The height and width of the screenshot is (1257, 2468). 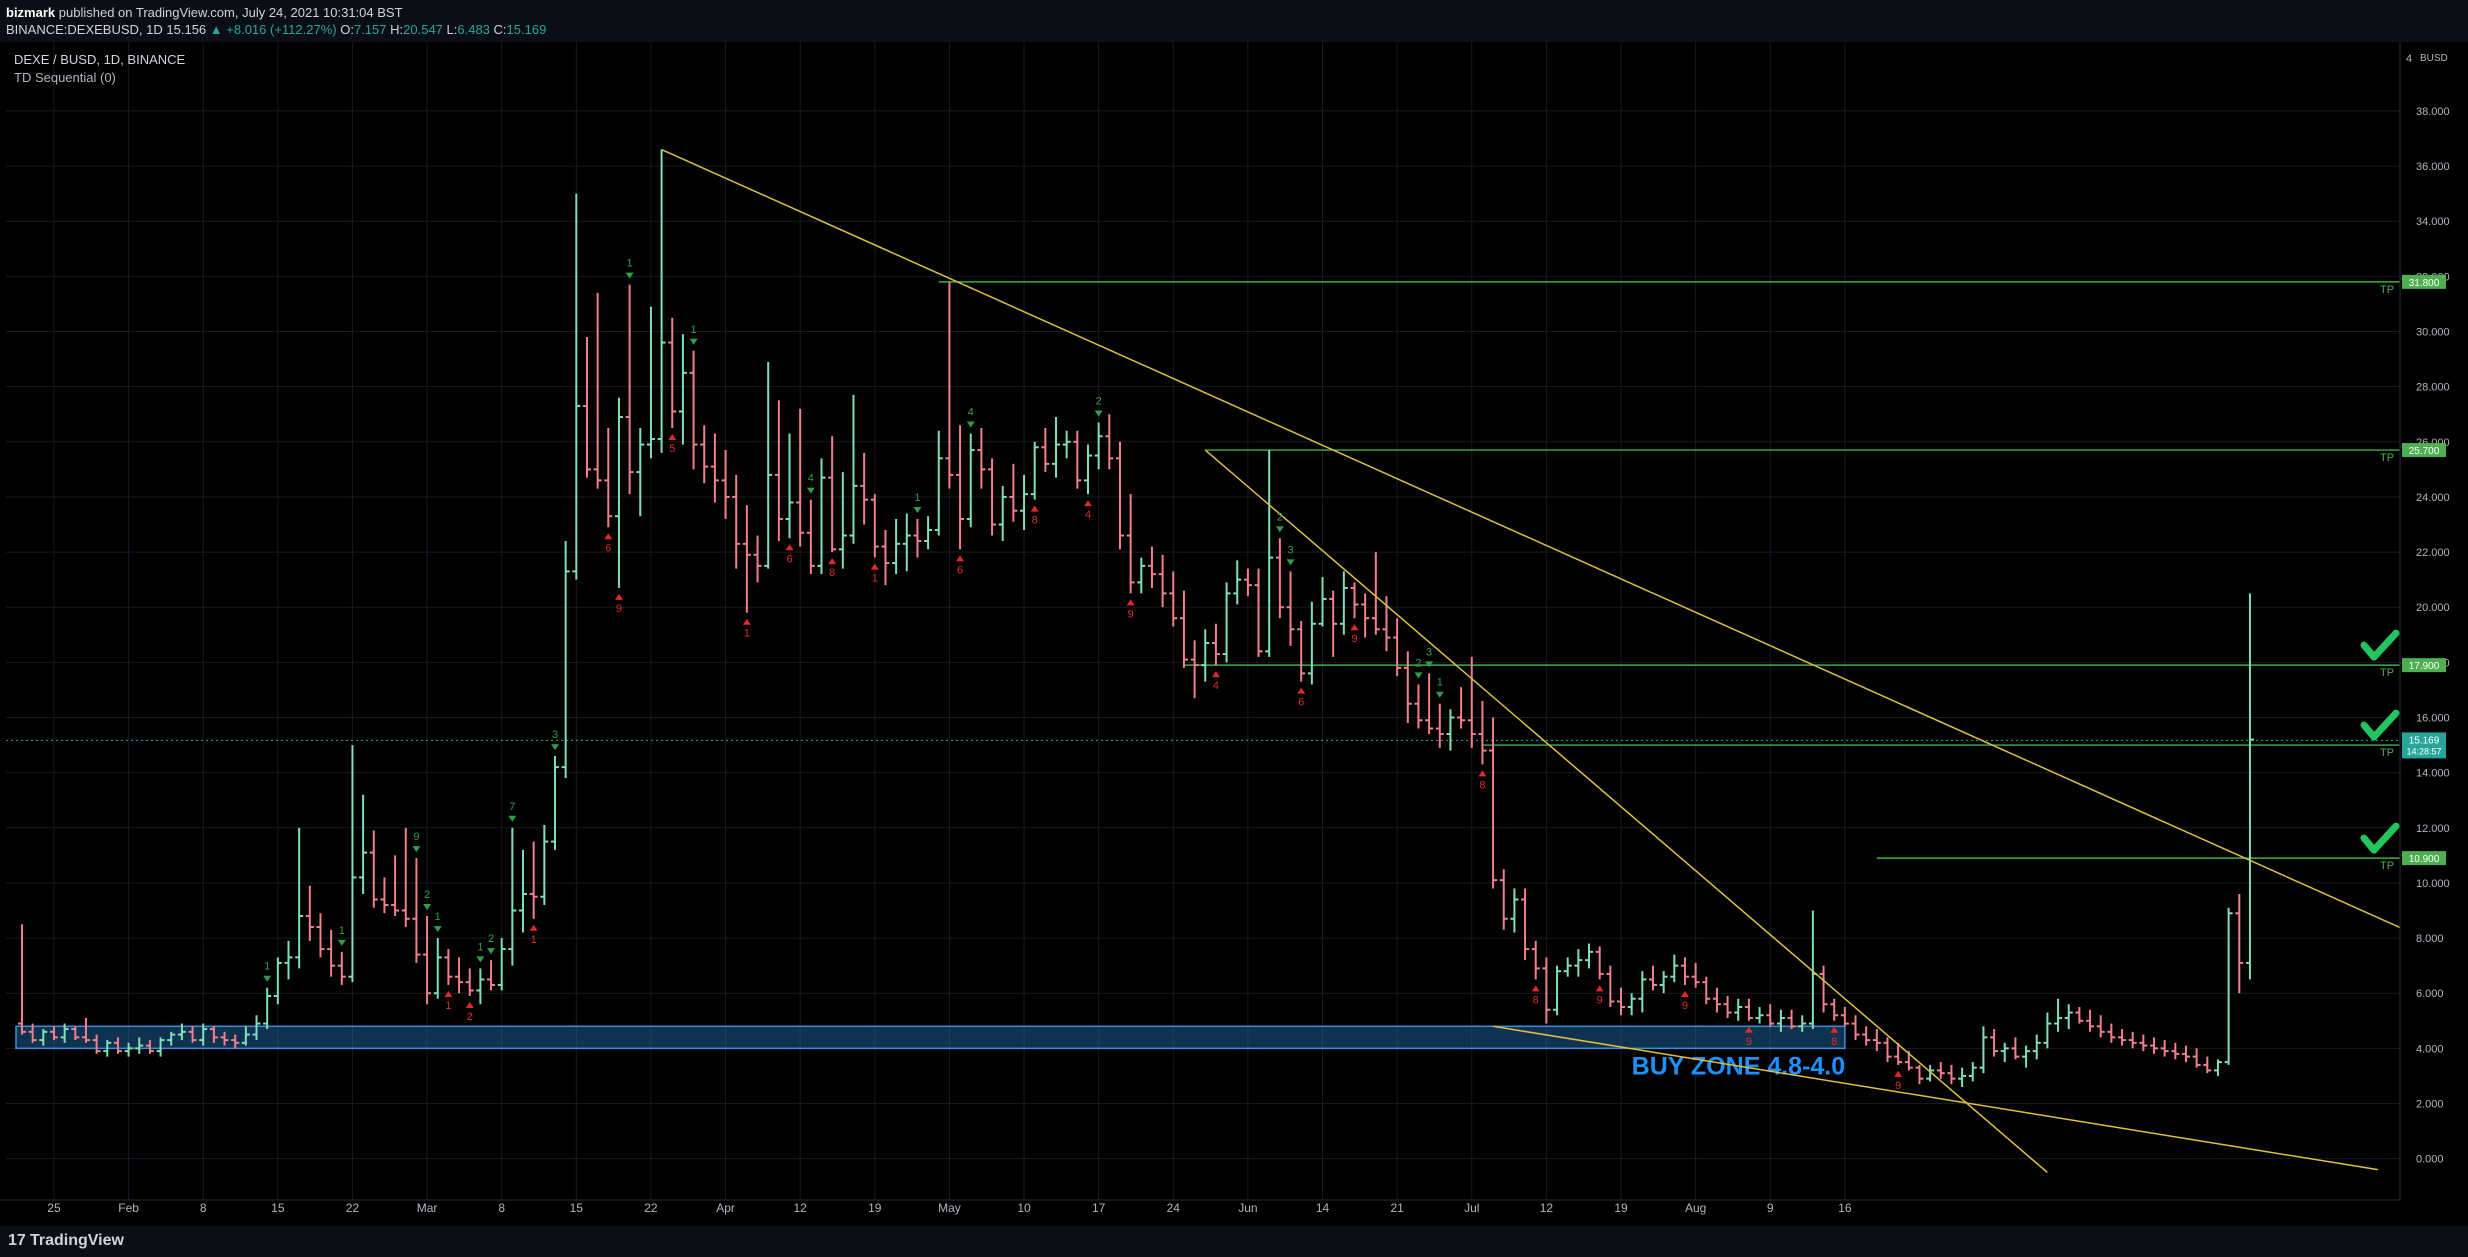 What do you see at coordinates (875, 1208) in the screenshot?
I see `time-tick-label: 19` at bounding box center [875, 1208].